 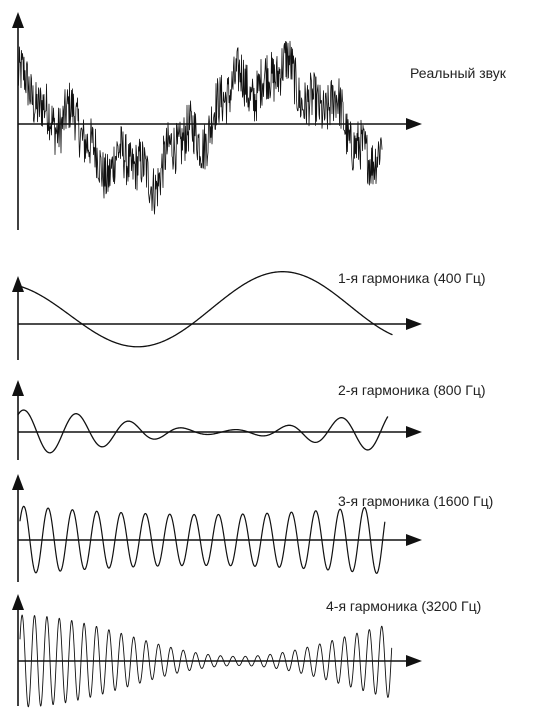 I want to click on x-axis-arrow-h2, so click(x=414, y=432).